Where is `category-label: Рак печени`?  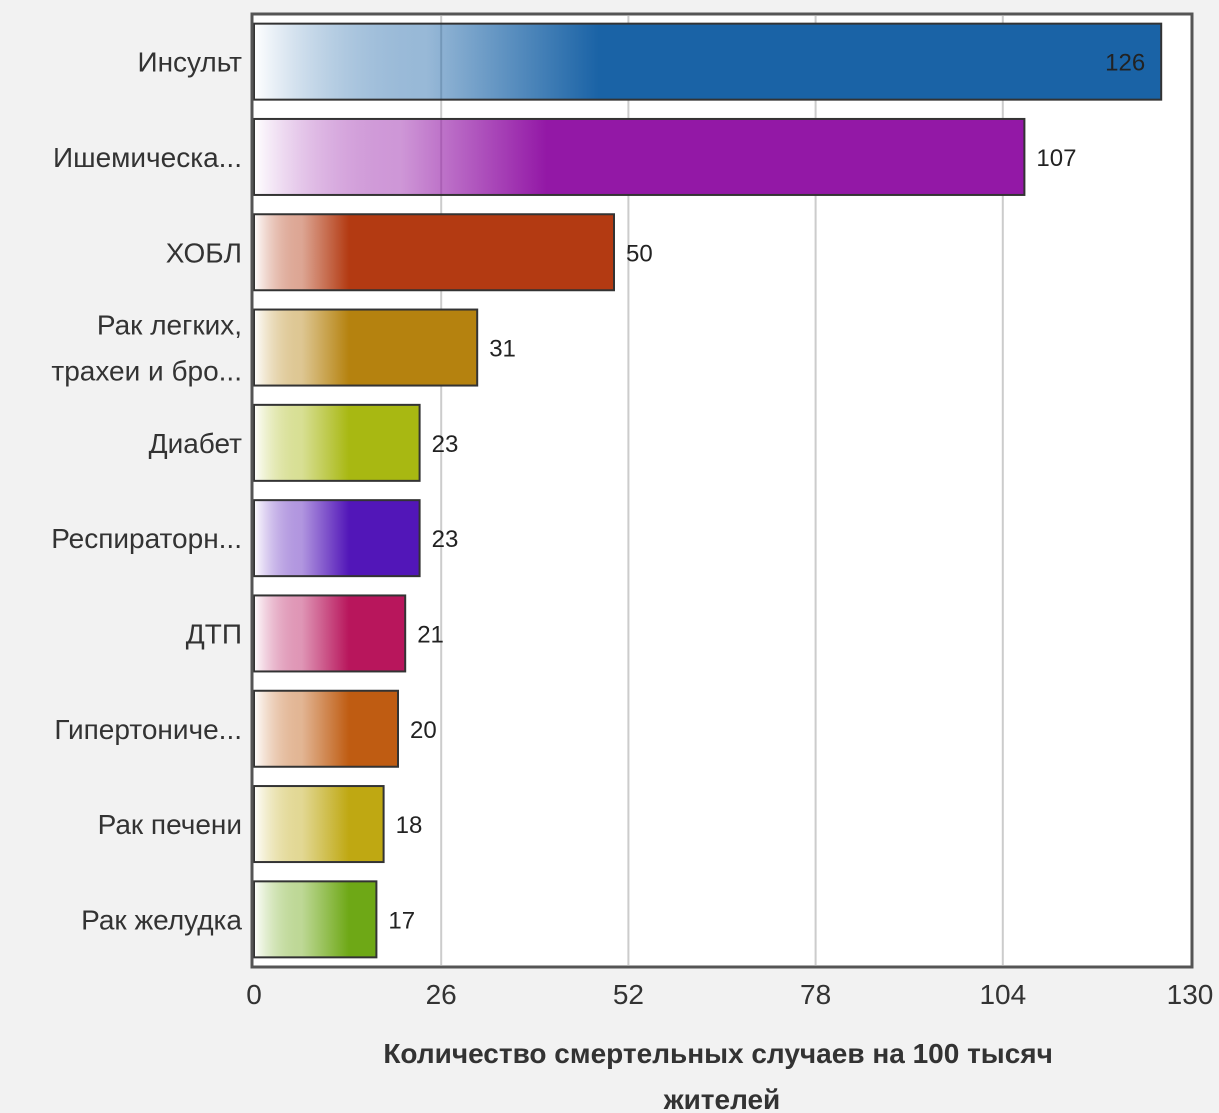
category-label: Рак печени is located at coordinates (170, 824).